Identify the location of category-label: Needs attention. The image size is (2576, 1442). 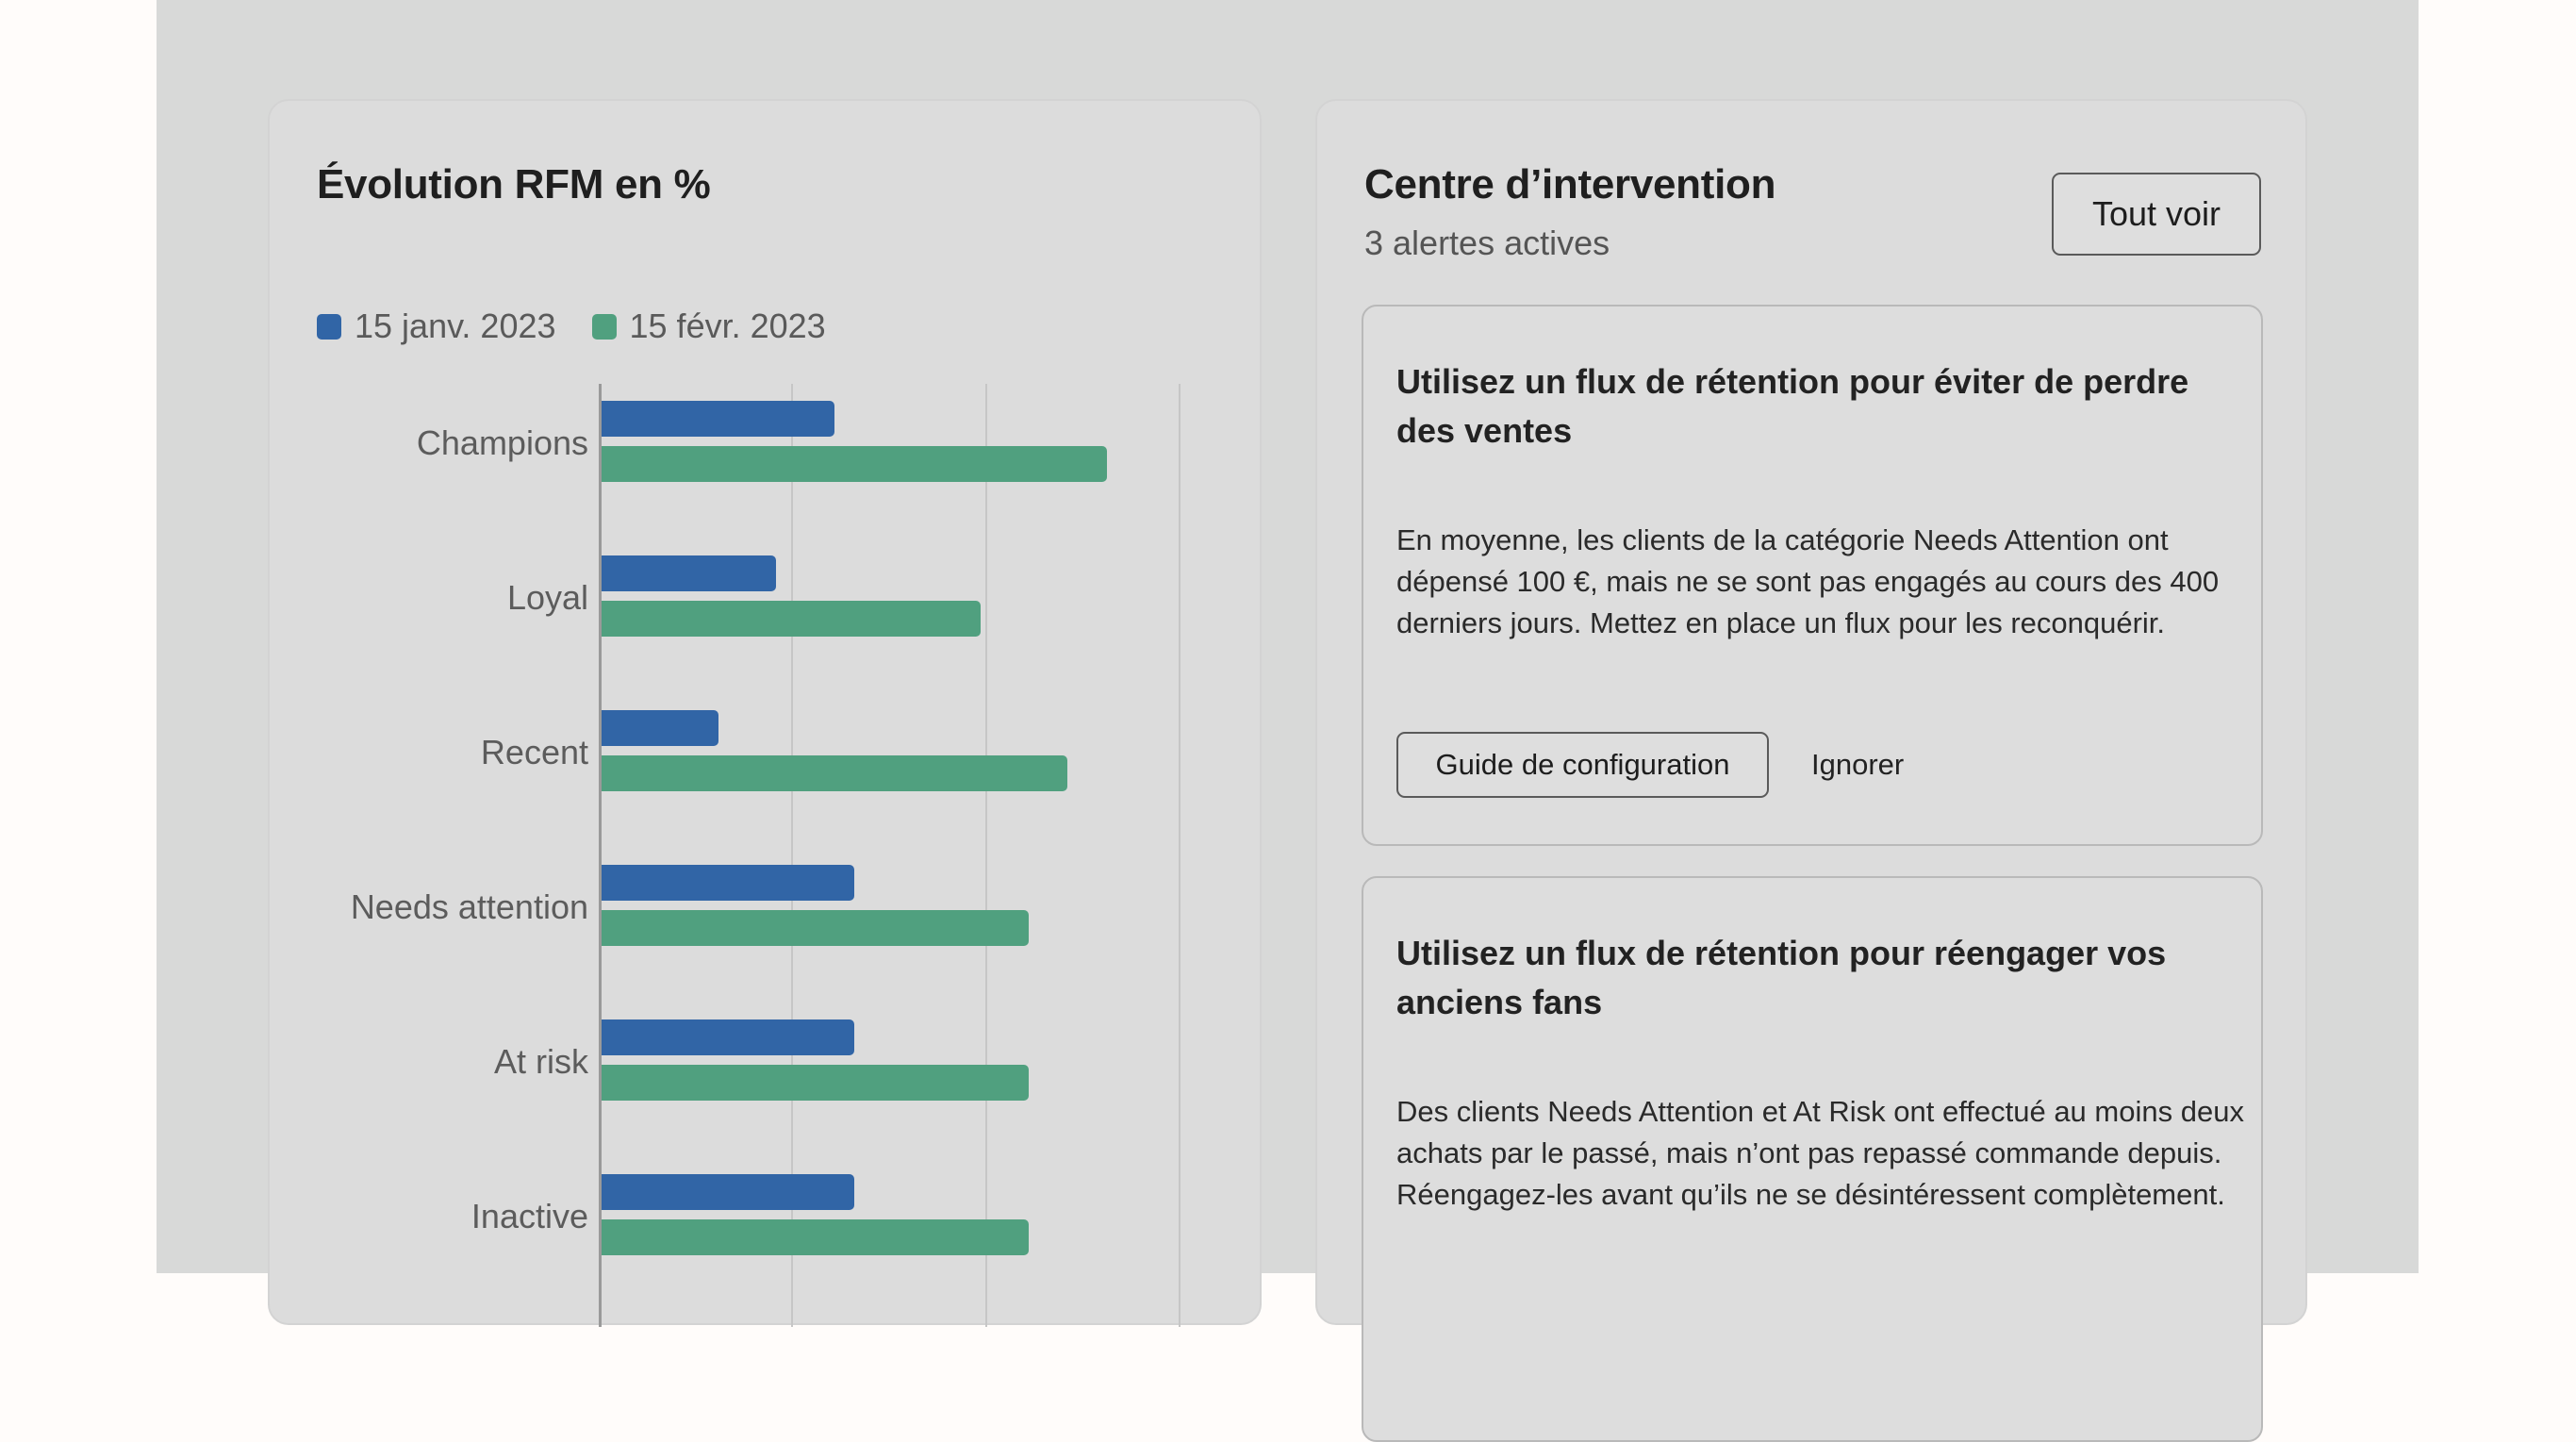
(469, 906).